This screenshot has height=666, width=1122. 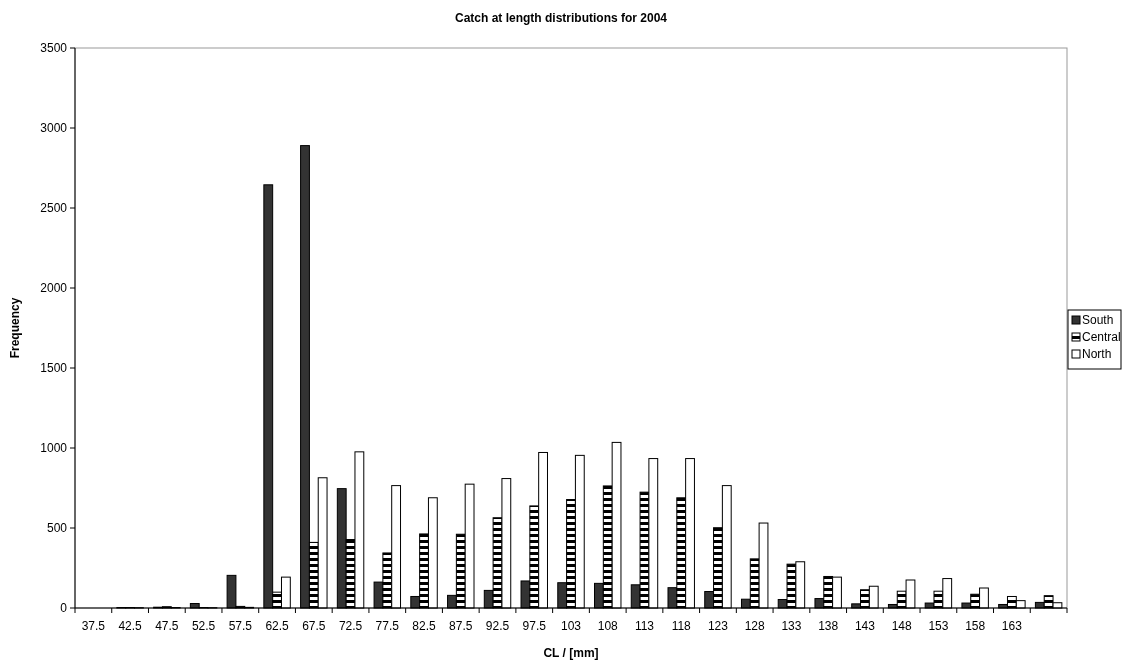 What do you see at coordinates (828, 626) in the screenshot?
I see `x-tick-label: 138` at bounding box center [828, 626].